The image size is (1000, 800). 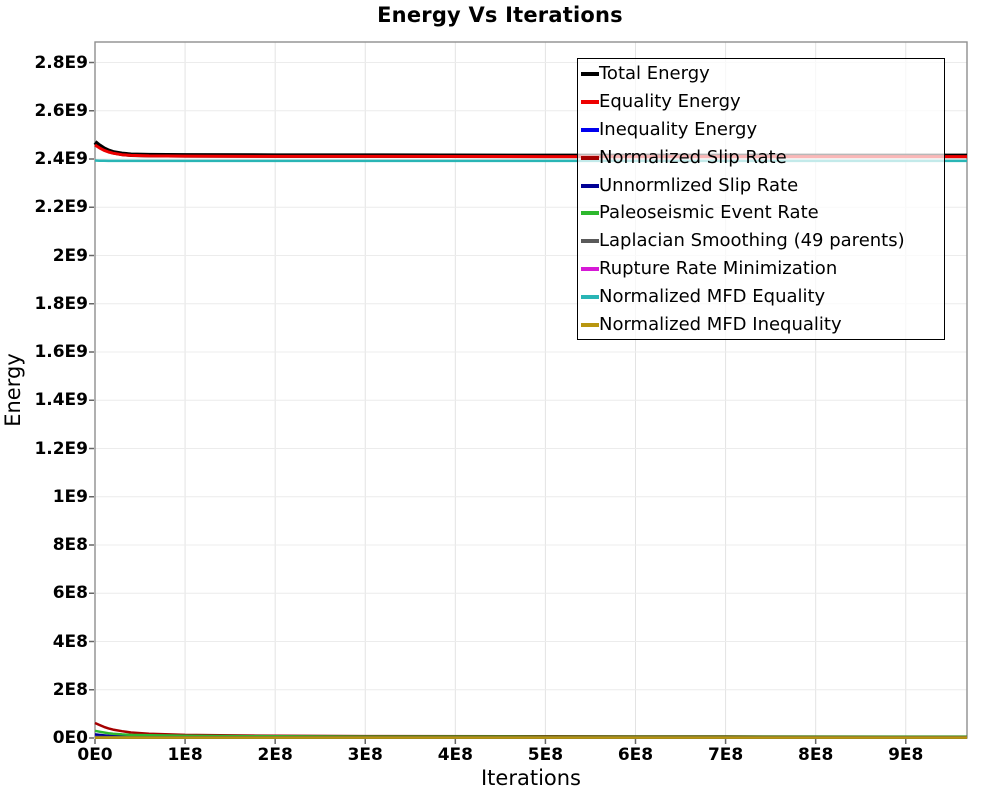 What do you see at coordinates (61, 448) in the screenshot?
I see `y-tick-label: 1.2E9` at bounding box center [61, 448].